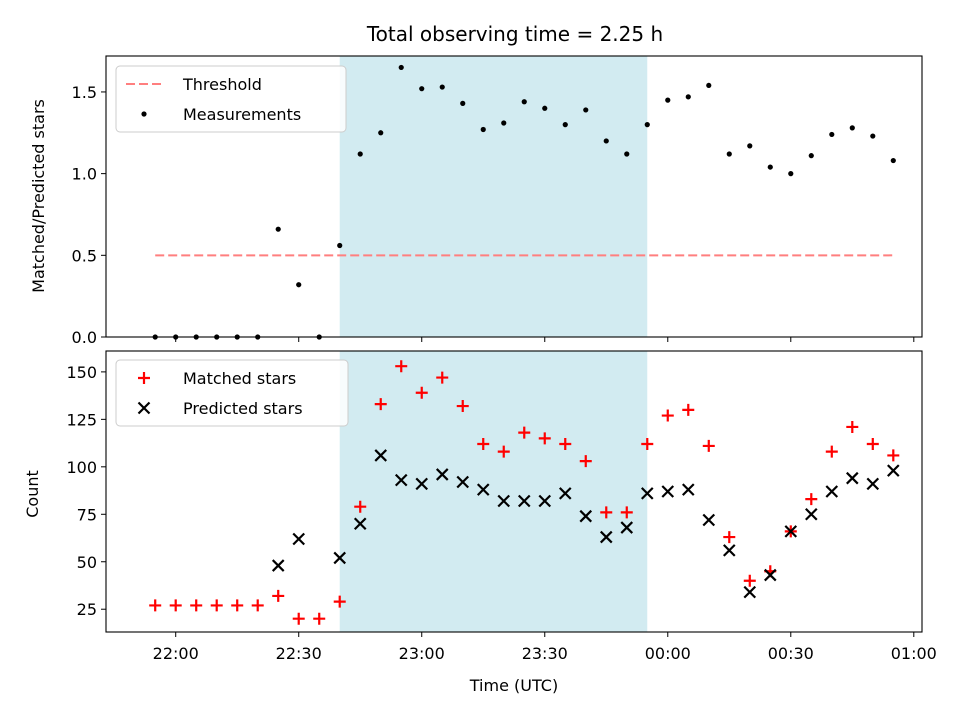 The height and width of the screenshot is (725, 960). What do you see at coordinates (87, 514) in the screenshot?
I see `count-y-tick-label: 75` at bounding box center [87, 514].